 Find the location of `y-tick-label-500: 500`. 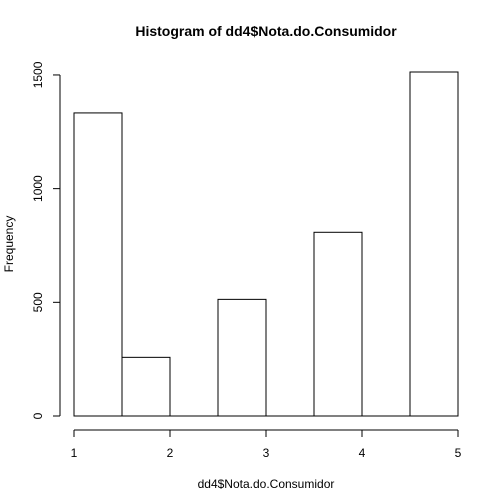

y-tick-label-500: 500 is located at coordinates (38, 302).